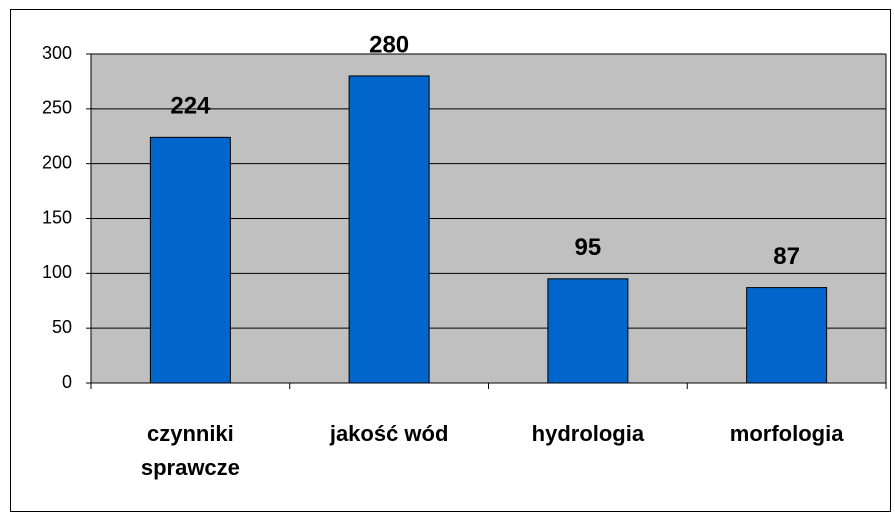  What do you see at coordinates (57, 108) in the screenshot?
I see `y-tick-label: 250` at bounding box center [57, 108].